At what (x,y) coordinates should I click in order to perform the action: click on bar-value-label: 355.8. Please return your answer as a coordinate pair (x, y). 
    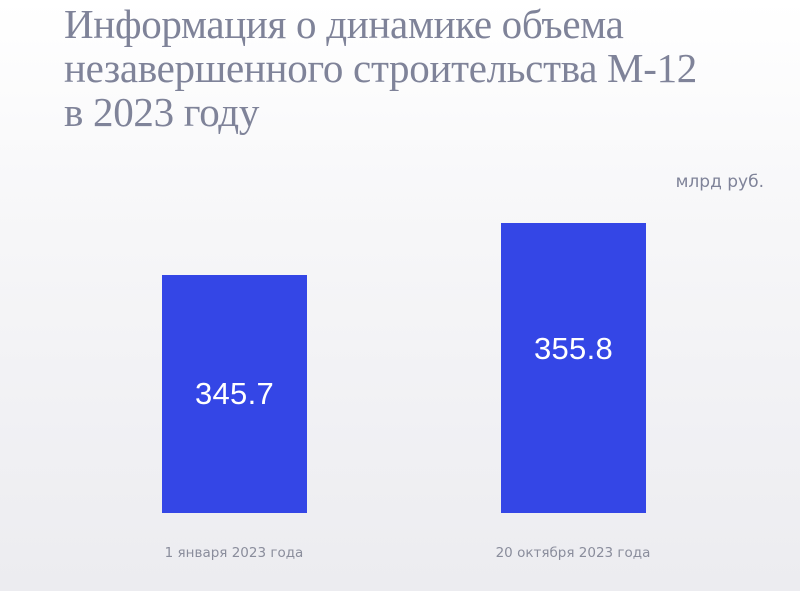
    Looking at the image, I should click on (573, 348).